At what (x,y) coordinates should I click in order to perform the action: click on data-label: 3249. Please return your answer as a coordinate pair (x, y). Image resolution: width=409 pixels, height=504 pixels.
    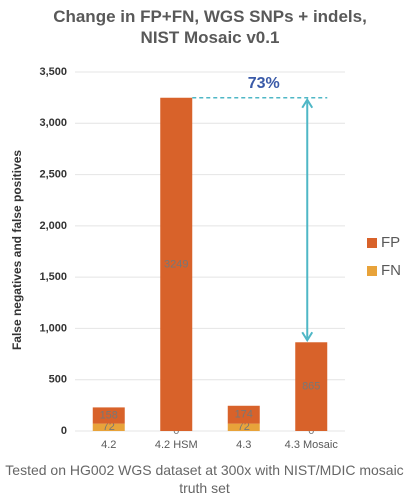
    Looking at the image, I should click on (176, 264).